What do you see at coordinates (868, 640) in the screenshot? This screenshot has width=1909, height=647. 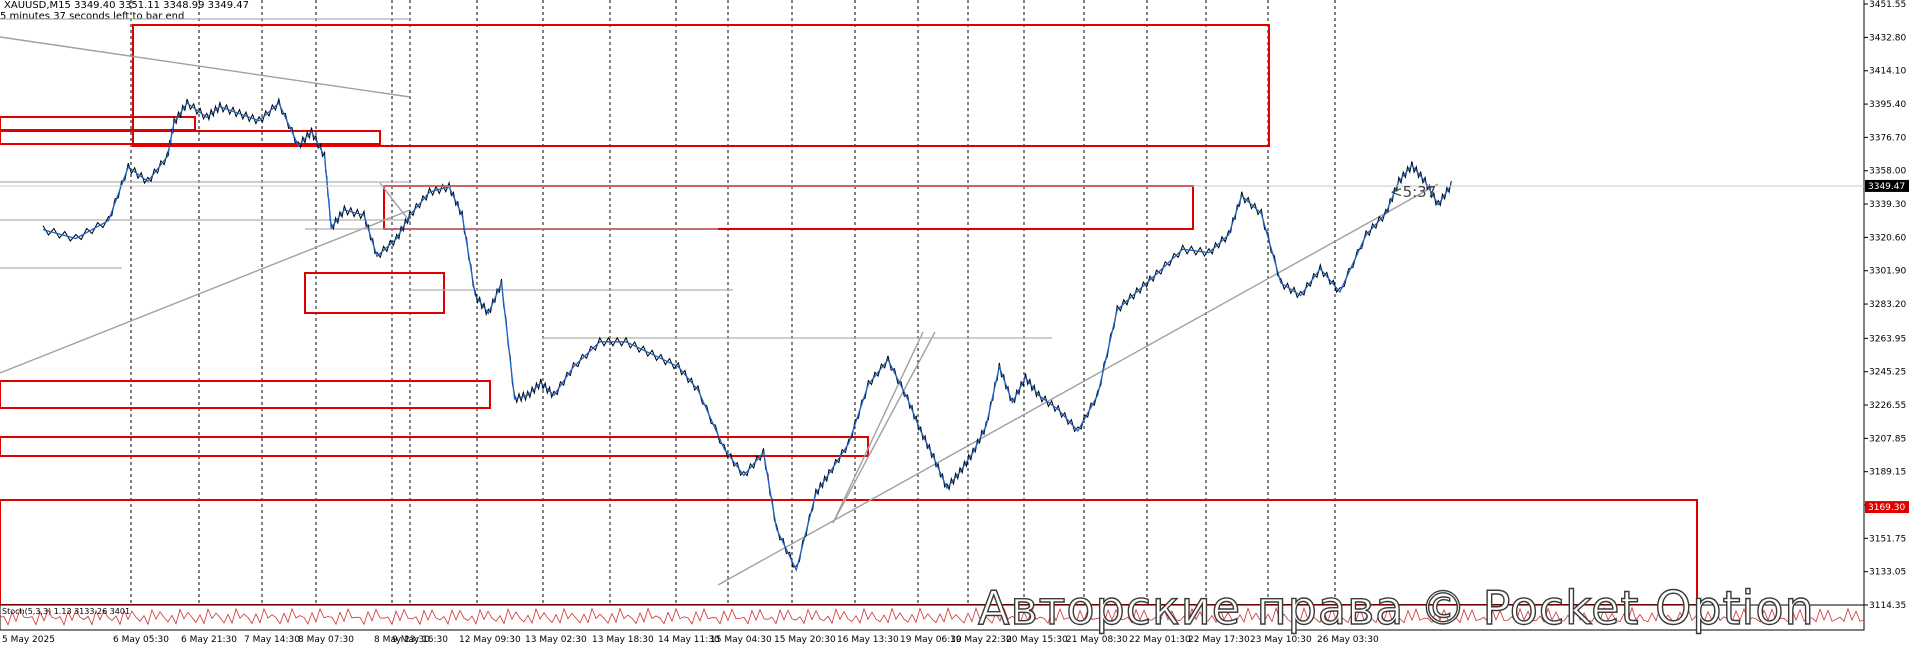 I see `x-tick-label: 16 May 13:30` at bounding box center [868, 640].